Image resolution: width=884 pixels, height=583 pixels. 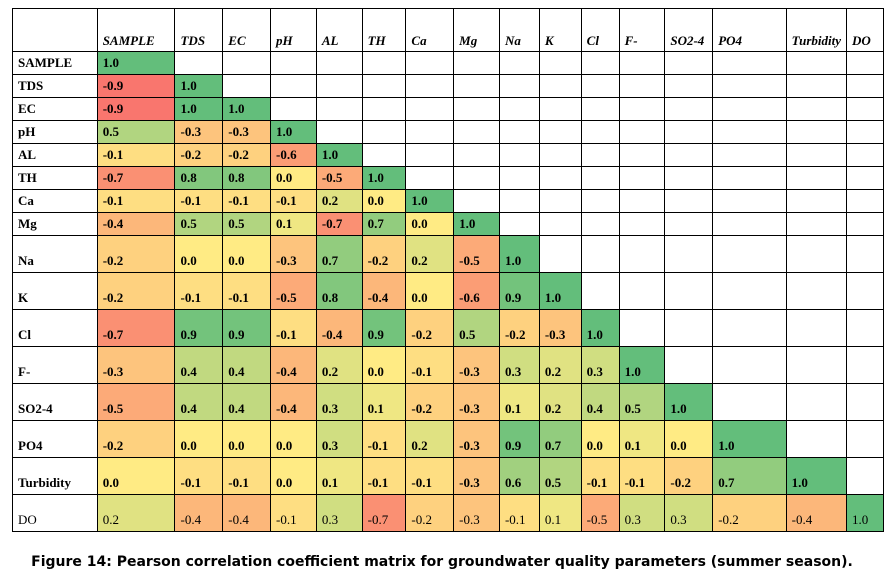 What do you see at coordinates (199, 30) in the screenshot?
I see `column-header: TDS` at bounding box center [199, 30].